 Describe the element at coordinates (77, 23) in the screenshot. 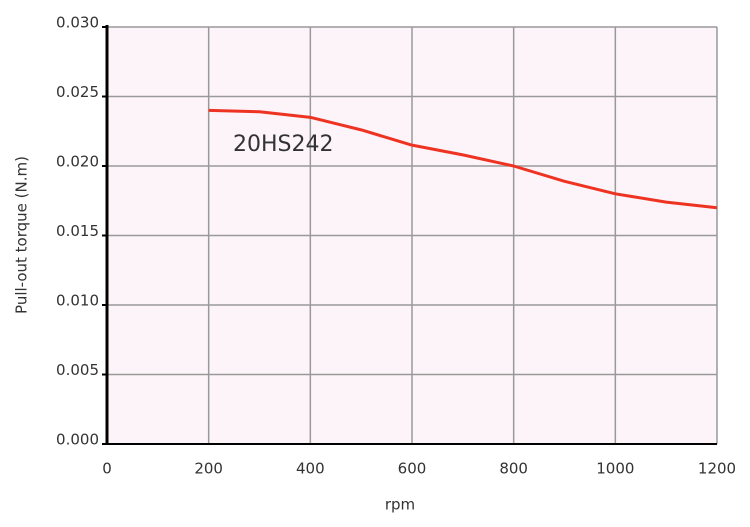

I see `y-tick-label: 0.030` at that location.